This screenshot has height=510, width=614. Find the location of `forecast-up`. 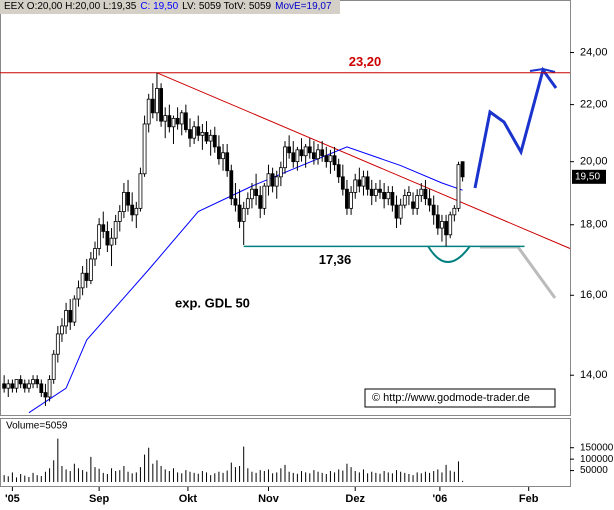

forecast-up is located at coordinates (515, 127).